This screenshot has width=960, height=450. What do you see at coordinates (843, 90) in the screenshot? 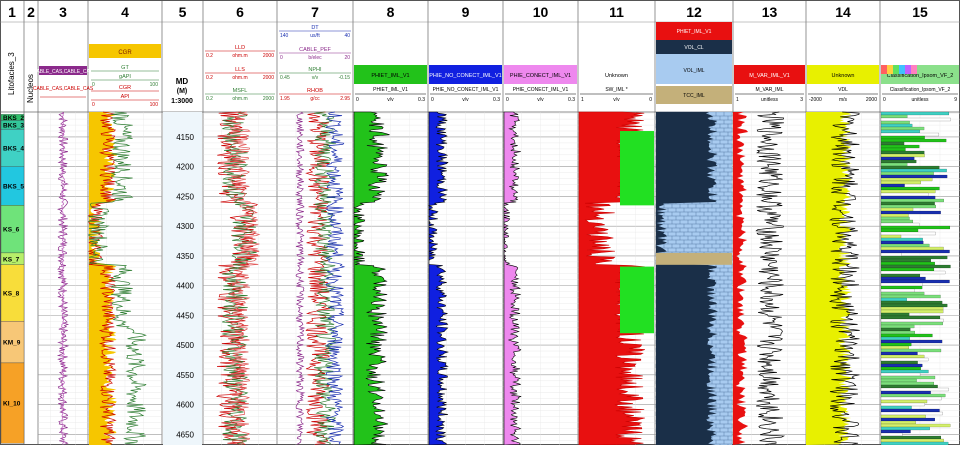
I see `track14-curve-name: VDL` at bounding box center [843, 90].